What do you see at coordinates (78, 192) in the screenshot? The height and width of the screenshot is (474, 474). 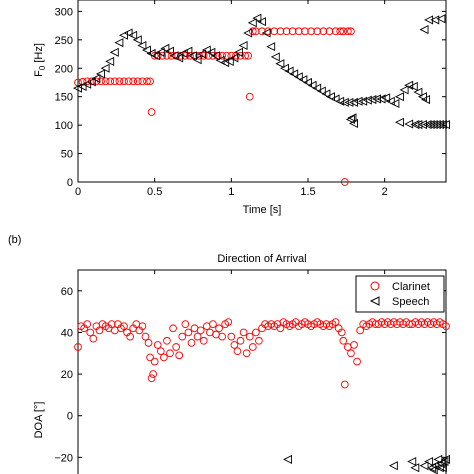 I see `f0-xtick-label: 0` at bounding box center [78, 192].